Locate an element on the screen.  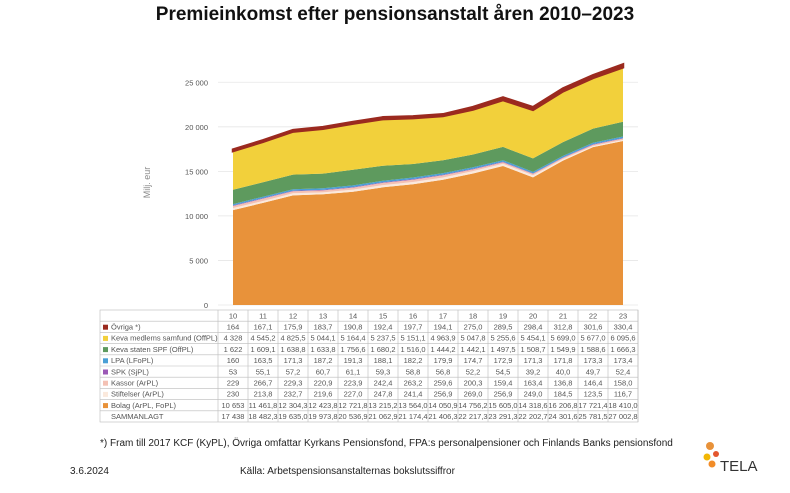
table-cell: 247,8 is located at coordinates (383, 394).